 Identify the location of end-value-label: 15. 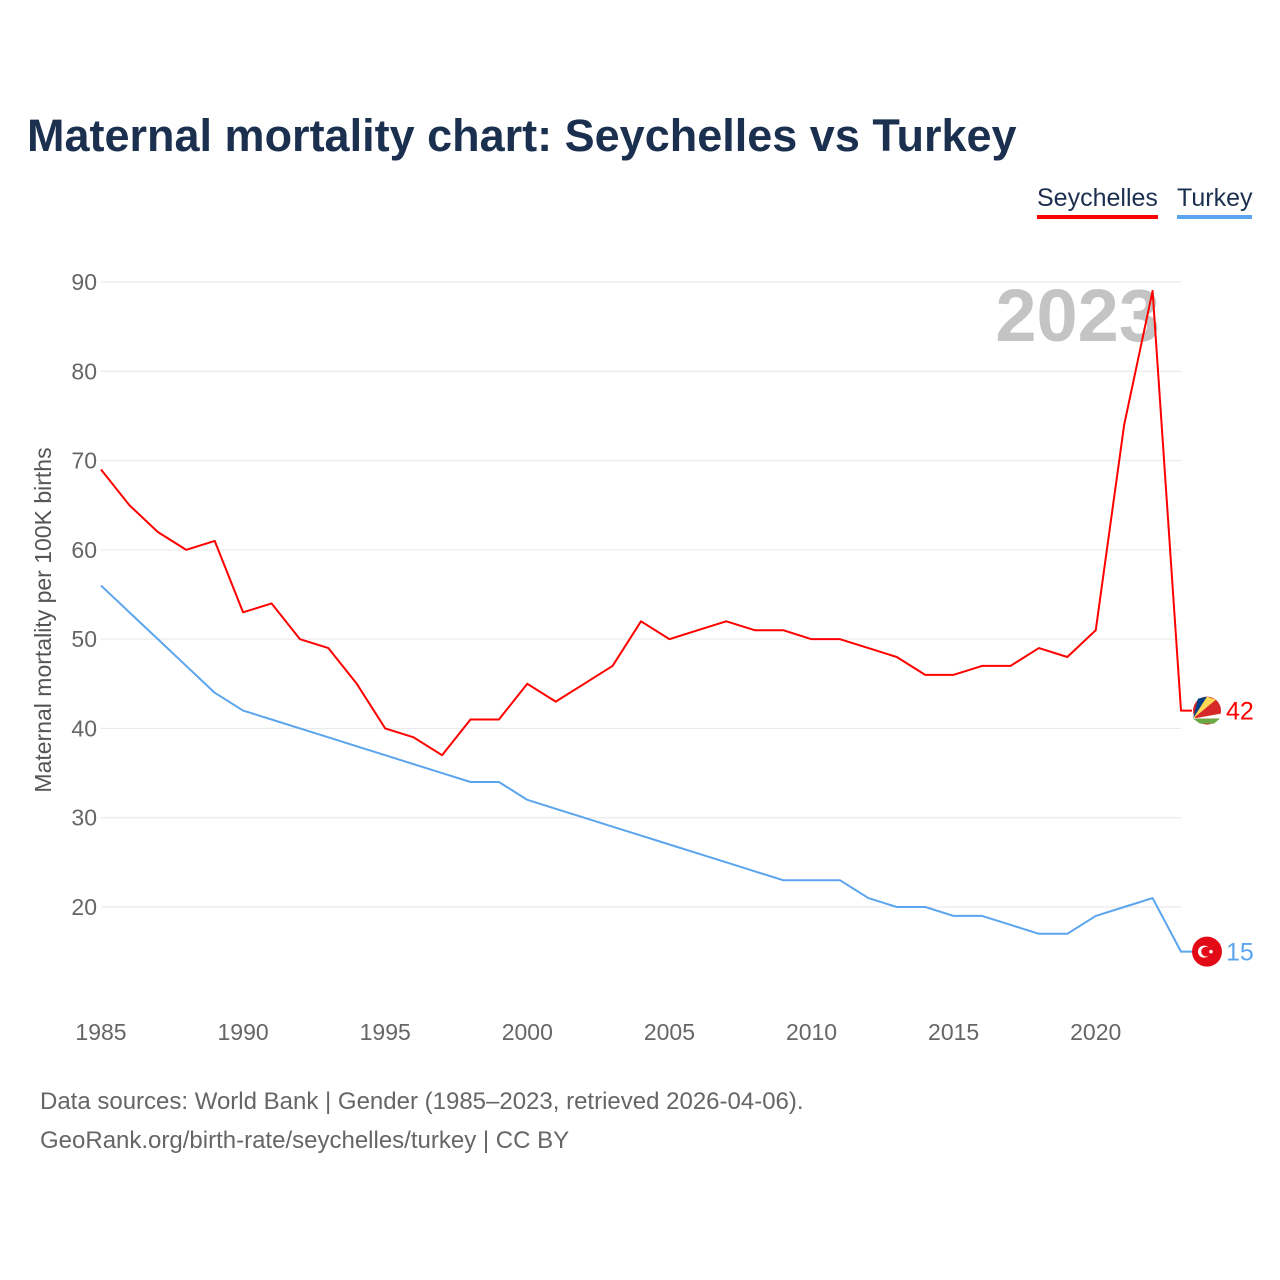
(1240, 953).